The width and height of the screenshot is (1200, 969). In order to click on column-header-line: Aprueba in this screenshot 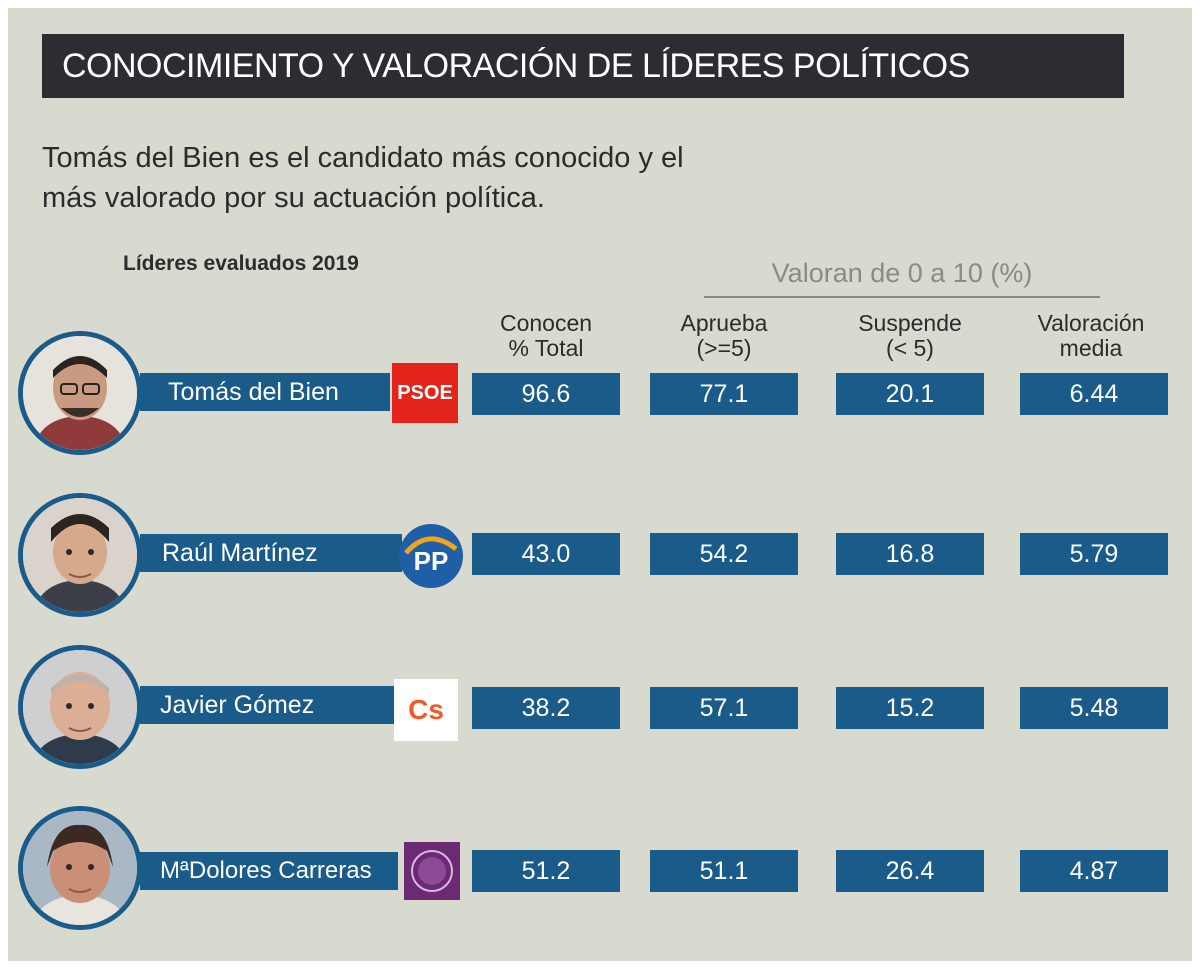, I will do `click(724, 323)`.